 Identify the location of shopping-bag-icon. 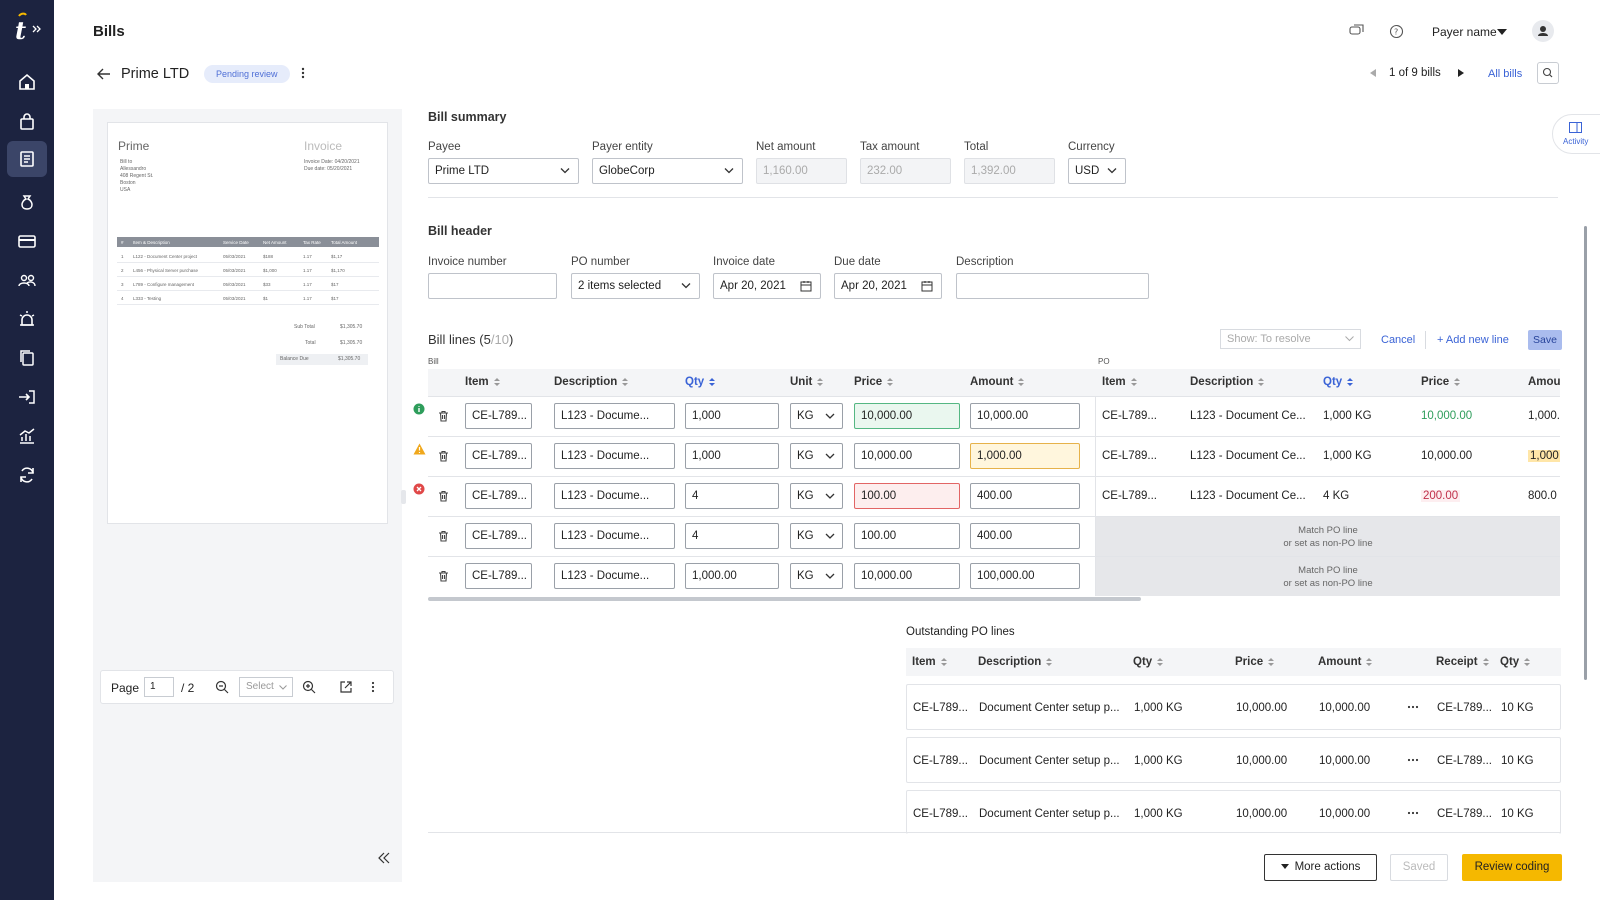
(27, 122).